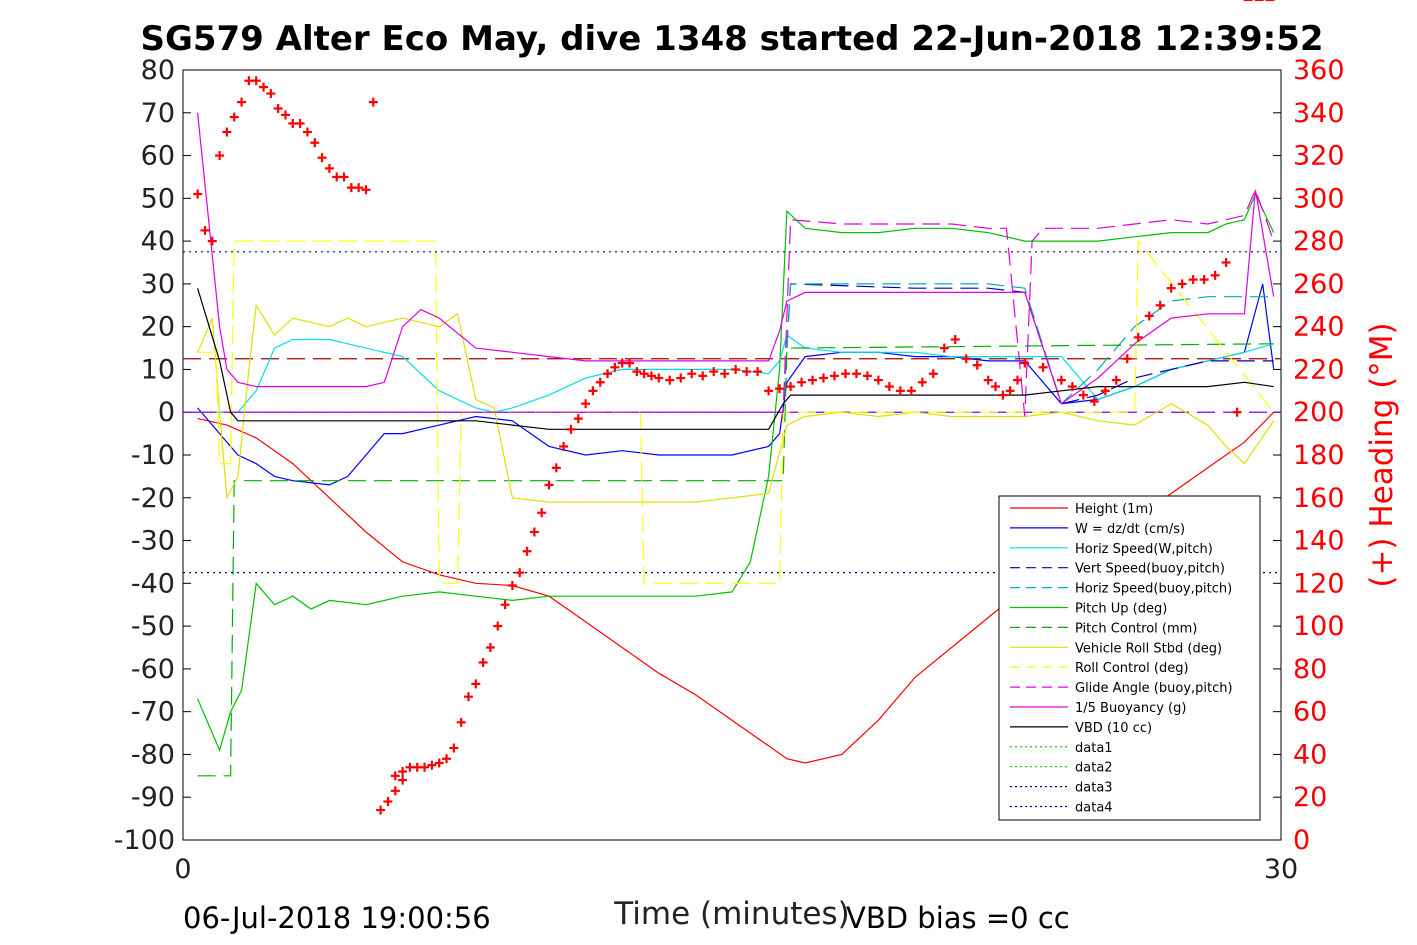 The image size is (1417, 945). What do you see at coordinates (1136, 628) in the screenshot?
I see `legend-label: Pitch Control (mm)` at bounding box center [1136, 628].